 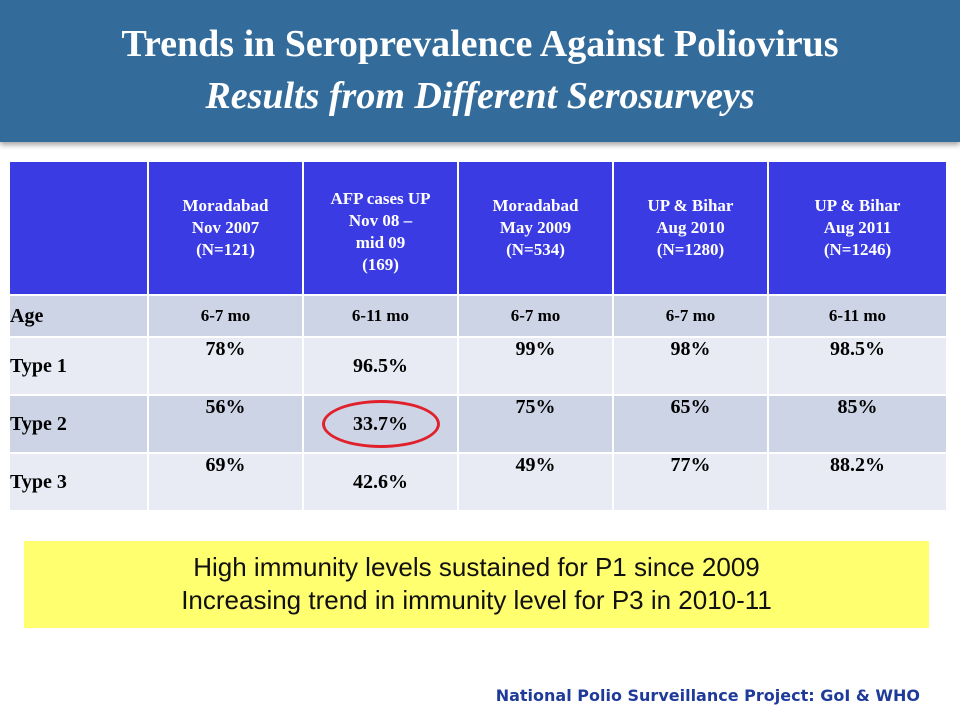 I want to click on table-cell-circled: 33.7%, so click(x=380, y=424).